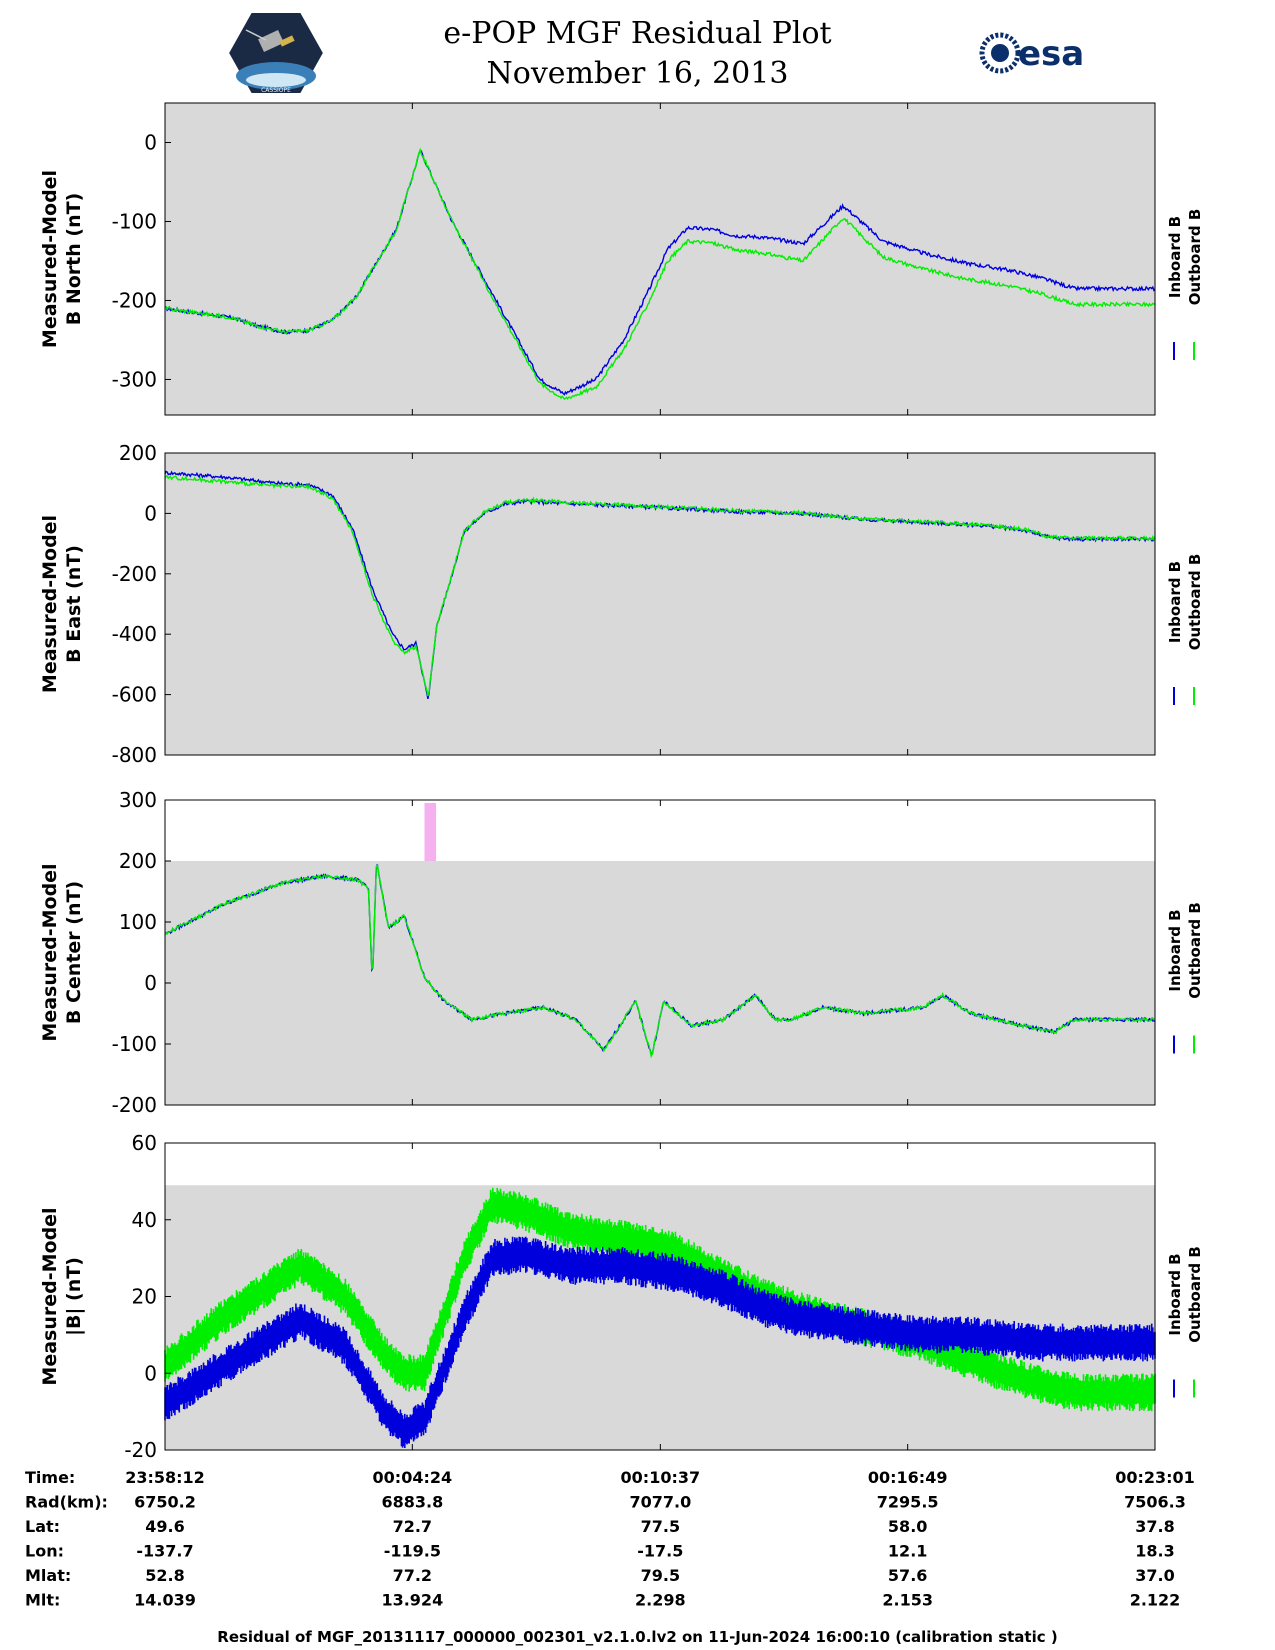 Image resolution: width=1275 pixels, height=1650 pixels. I want to click on x-tick-label: 23:58:12, so click(165, 1477).